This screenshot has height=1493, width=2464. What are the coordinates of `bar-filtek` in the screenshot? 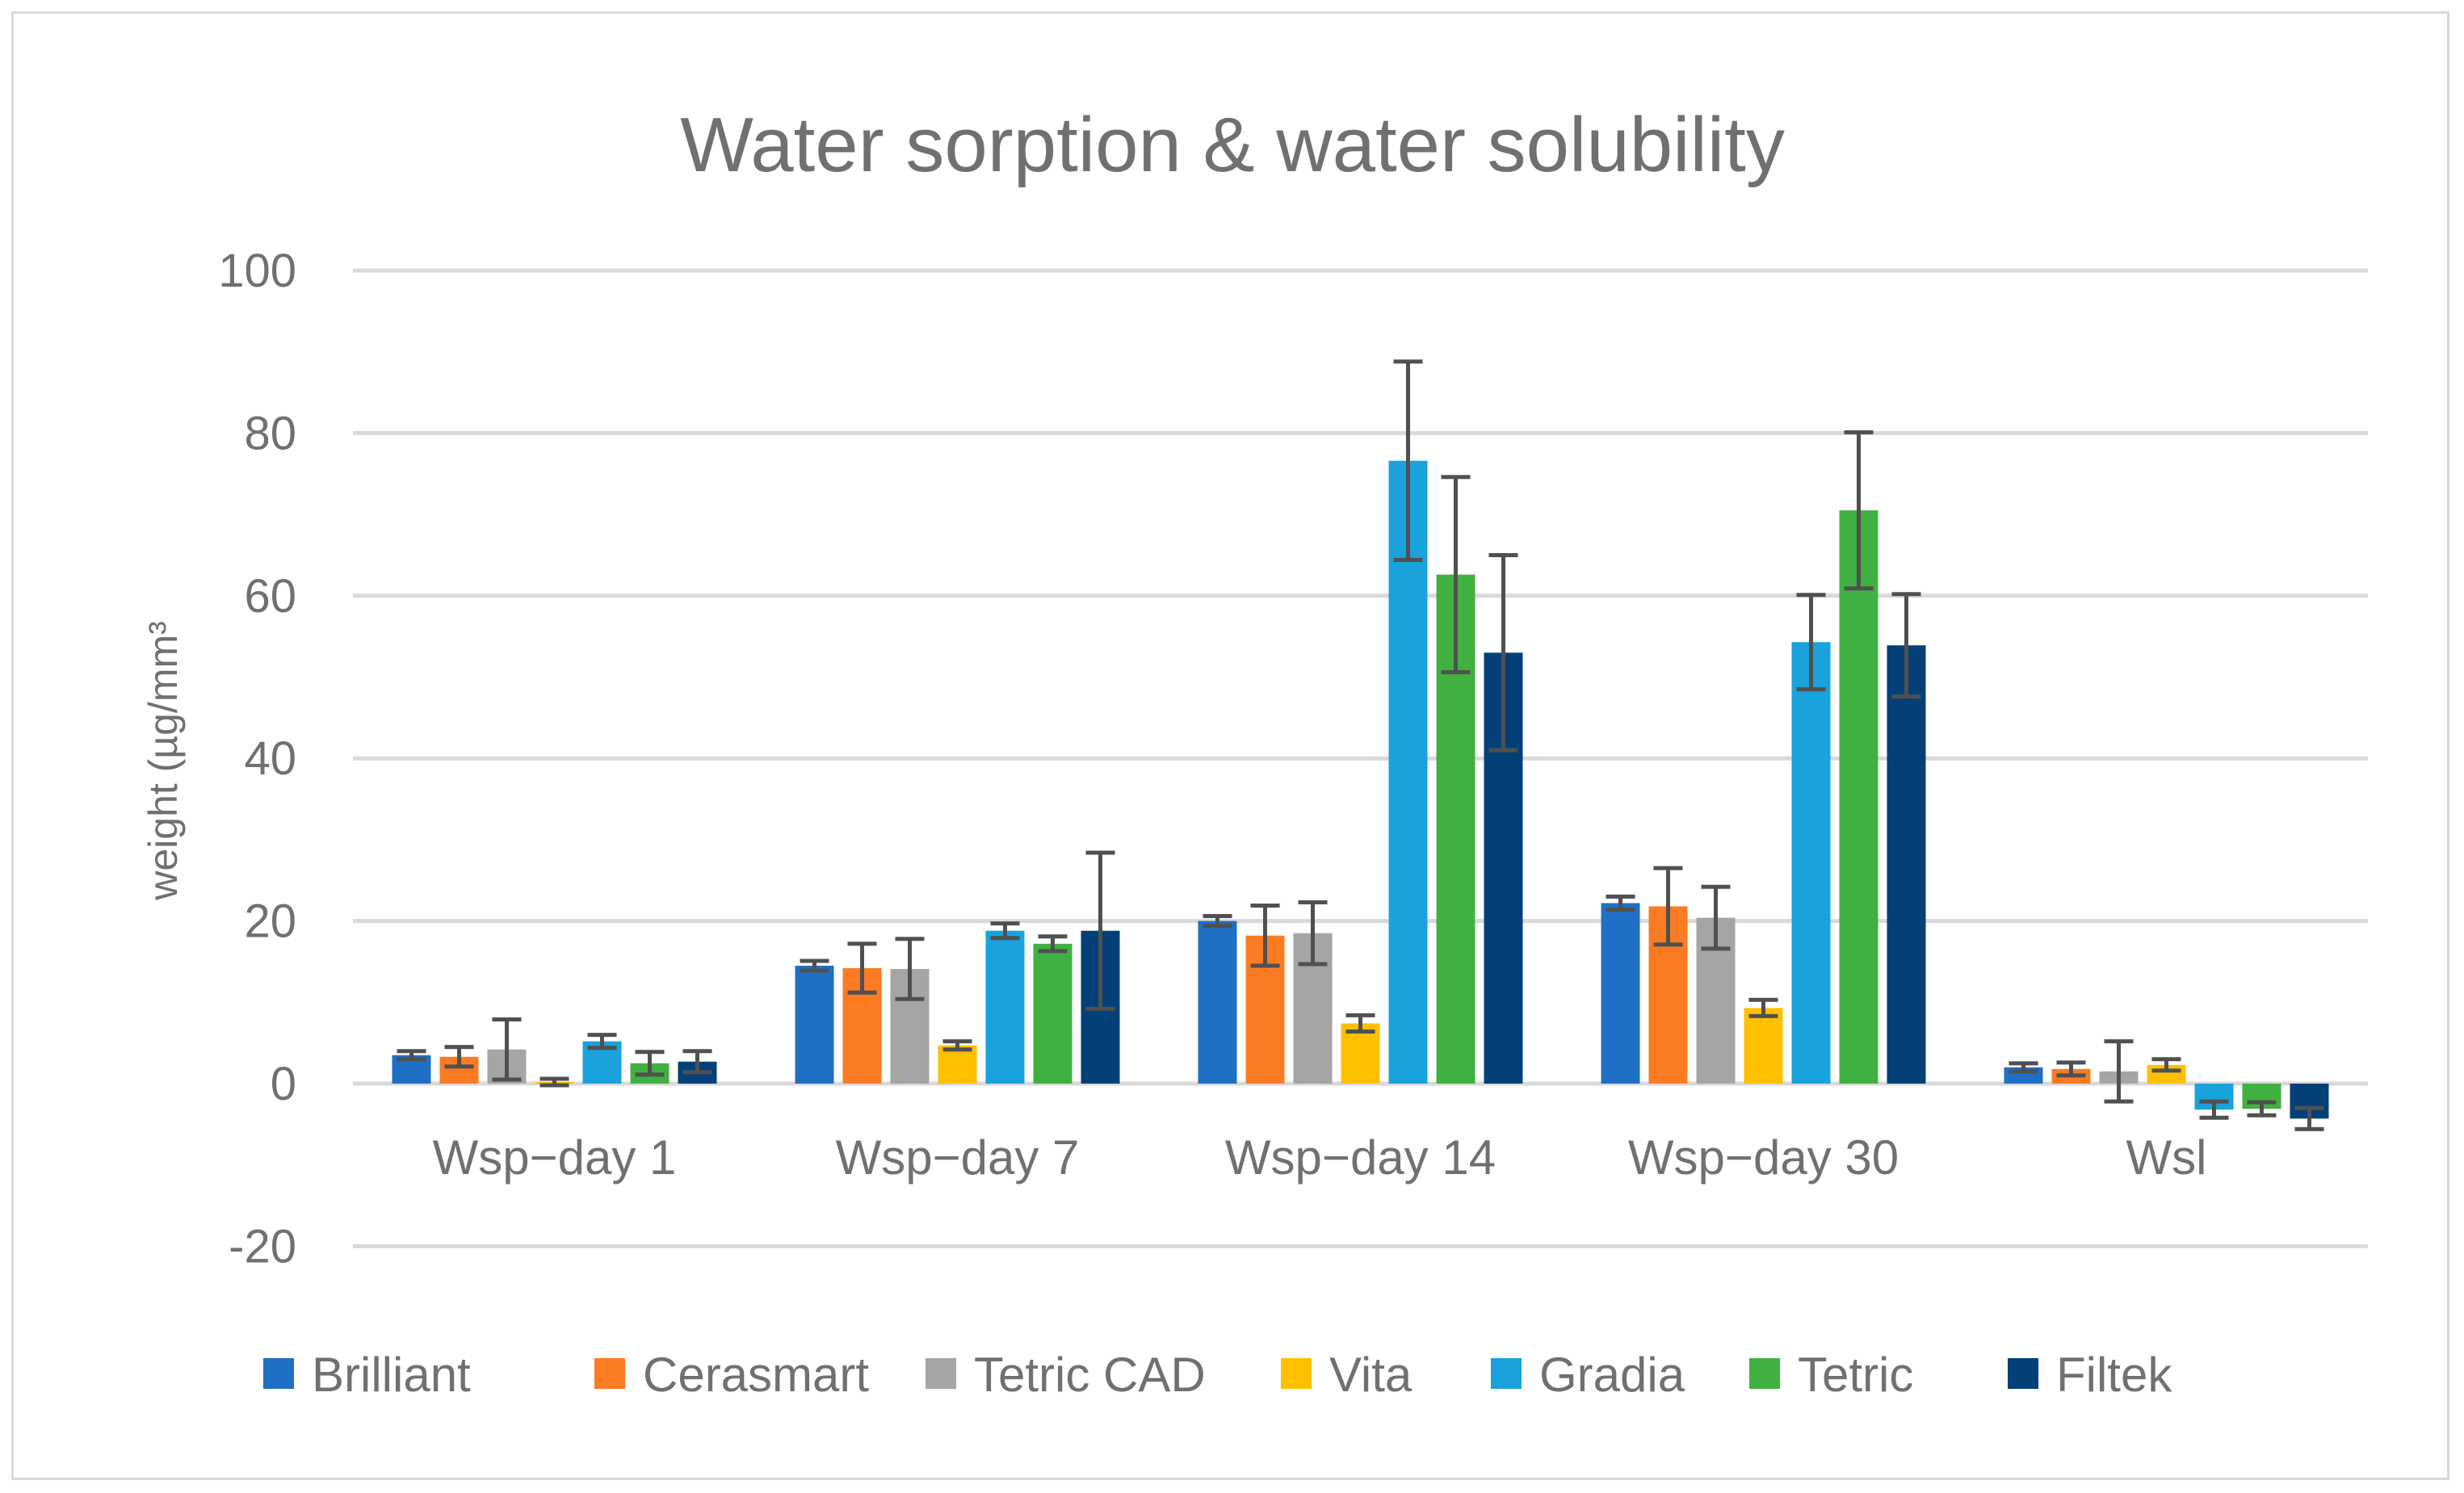 It's located at (1907, 864).